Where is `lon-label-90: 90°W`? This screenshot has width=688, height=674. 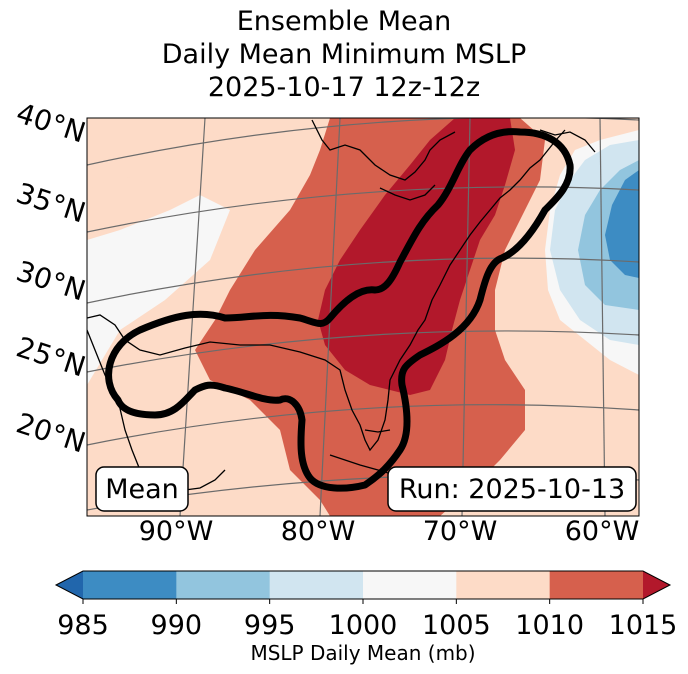 lon-label-90: 90°W is located at coordinates (176, 531).